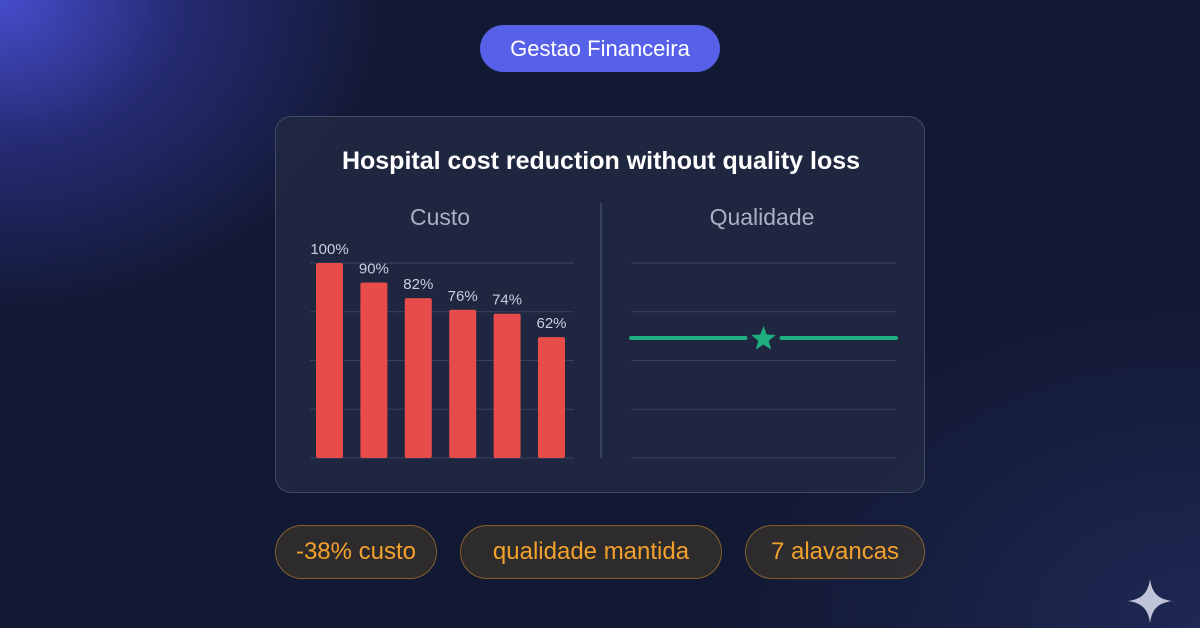 Image resolution: width=1200 pixels, height=628 pixels. I want to click on cost-data-label: 62%, so click(551, 323).